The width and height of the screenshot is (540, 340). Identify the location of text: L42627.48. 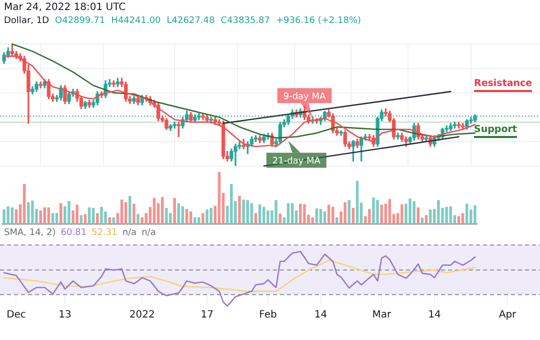
(190, 21).